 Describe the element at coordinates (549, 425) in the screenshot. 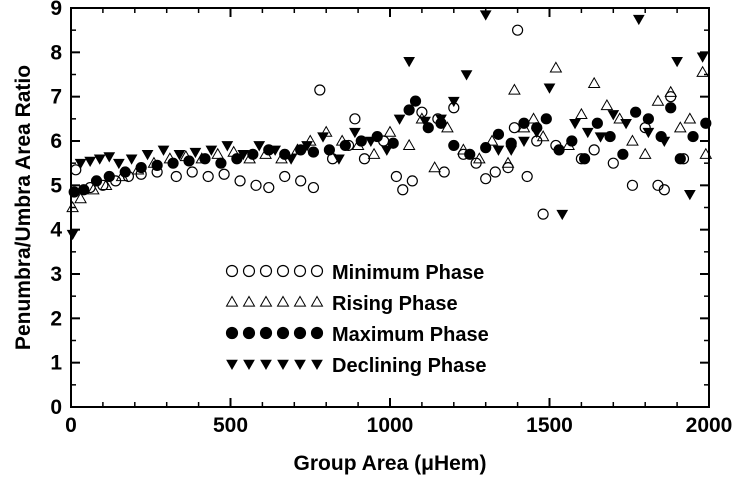

I see `x-tick-label: 1500` at that location.